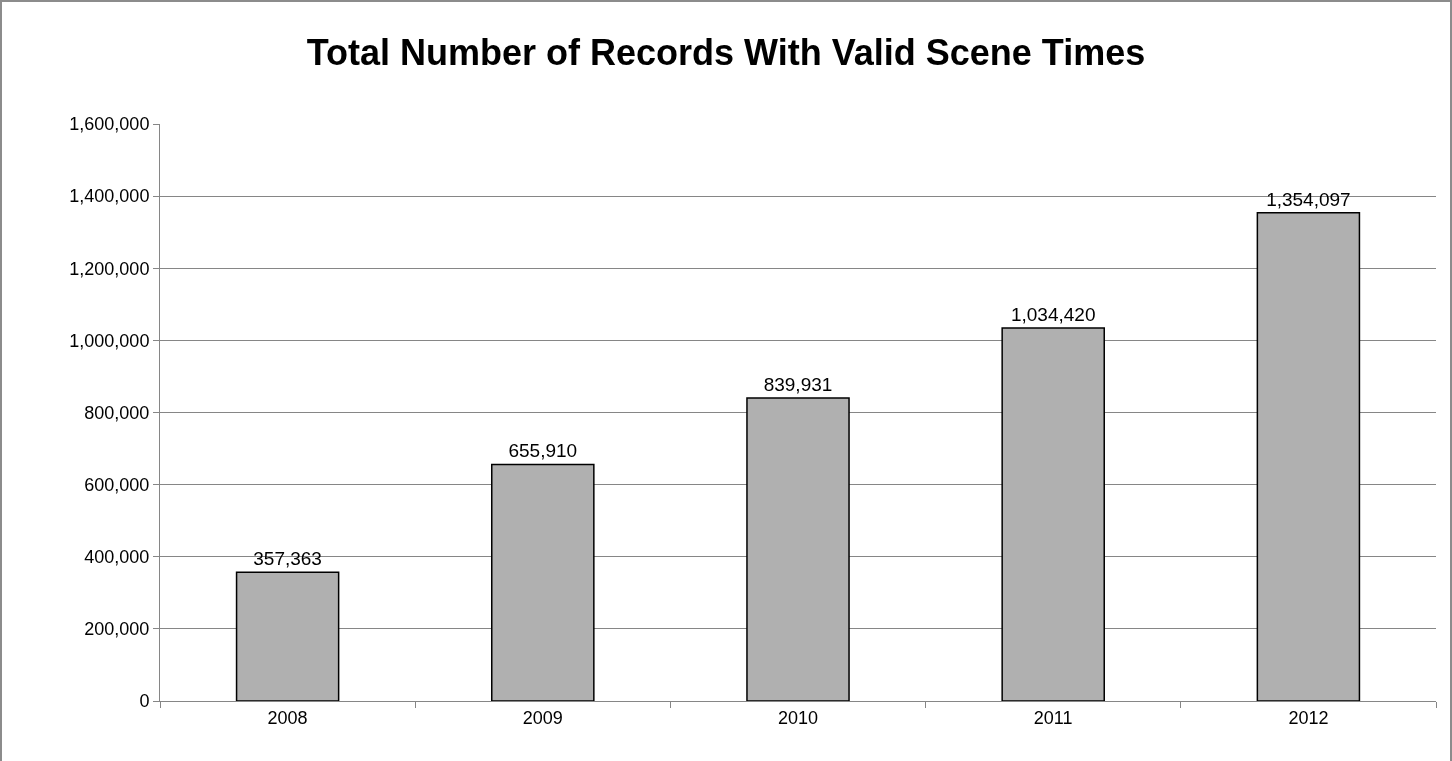  What do you see at coordinates (287, 717) in the screenshot?
I see `x-tick-label: 2008` at bounding box center [287, 717].